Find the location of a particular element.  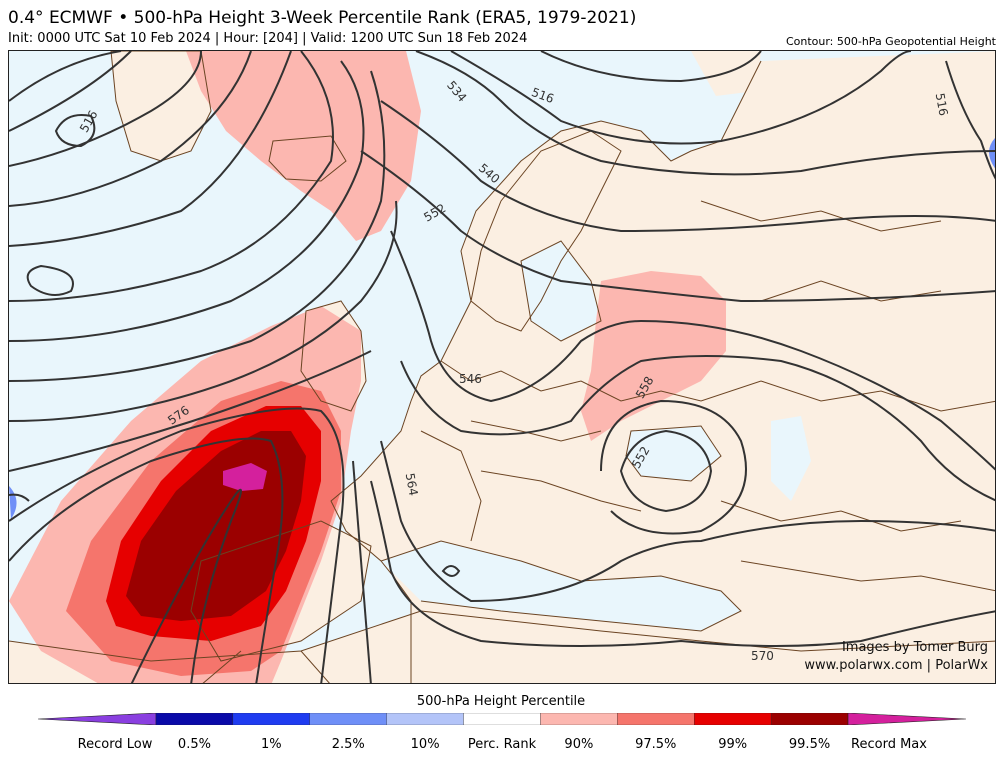

shade-low-east is located at coordinates (992, 153).